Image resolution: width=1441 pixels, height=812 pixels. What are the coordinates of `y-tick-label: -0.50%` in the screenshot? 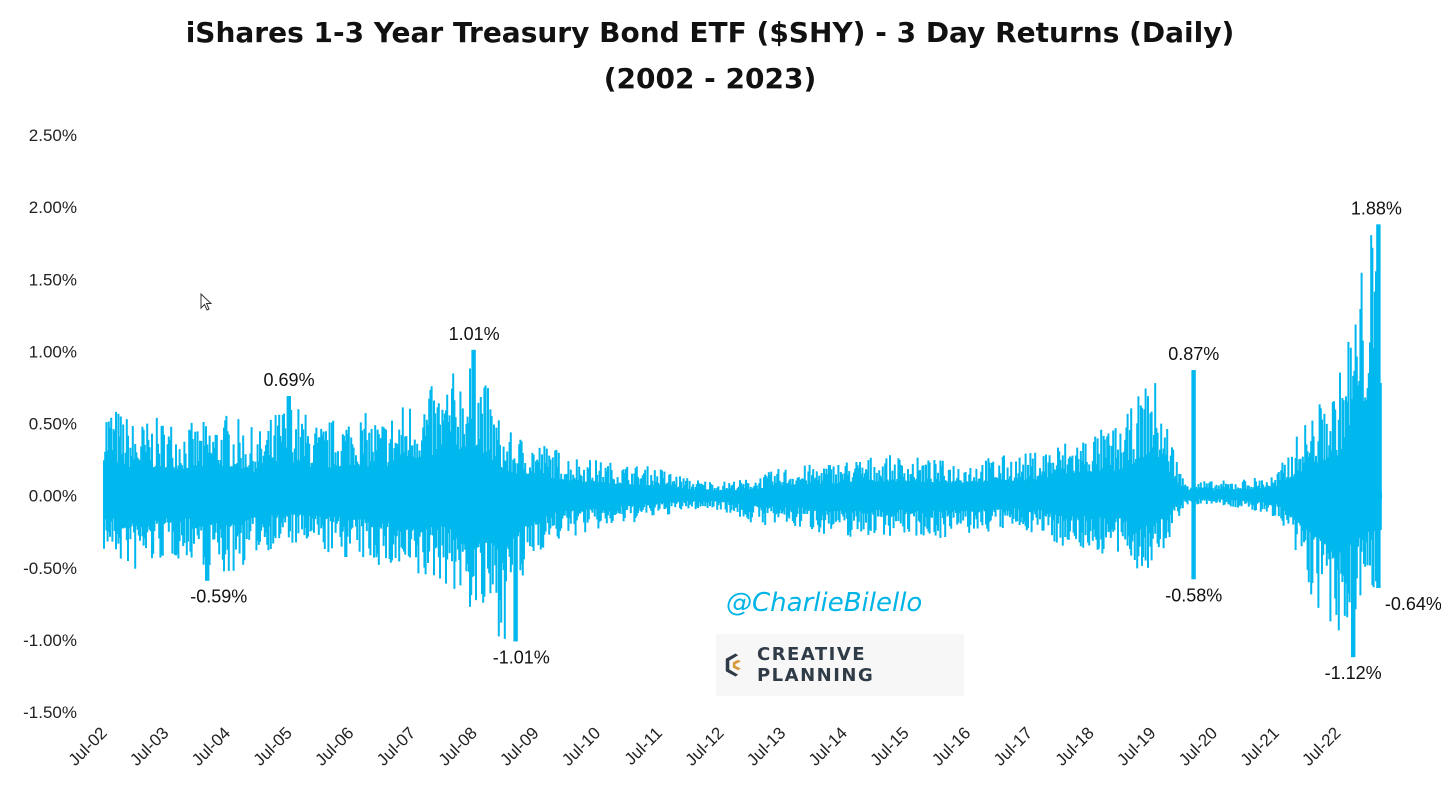 It's located at (50, 568).